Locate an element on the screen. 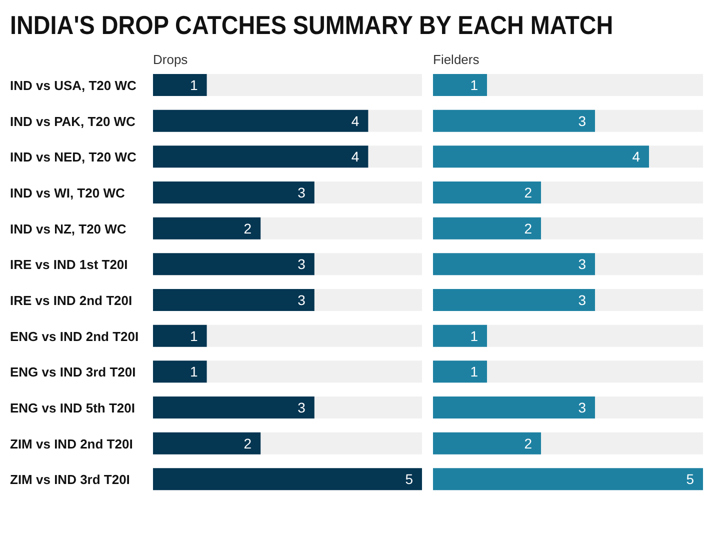  y-tick-label: IRE vs IND 1st T20I is located at coordinates (69, 264).